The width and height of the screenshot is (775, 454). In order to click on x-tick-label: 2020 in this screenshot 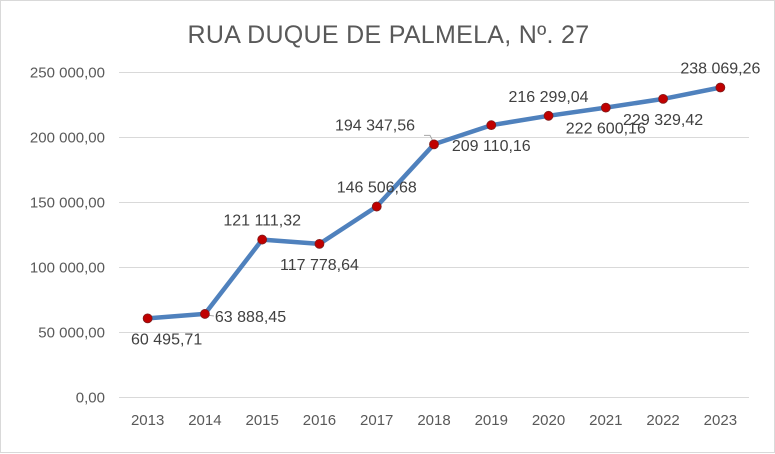, I will do `click(548, 420)`.